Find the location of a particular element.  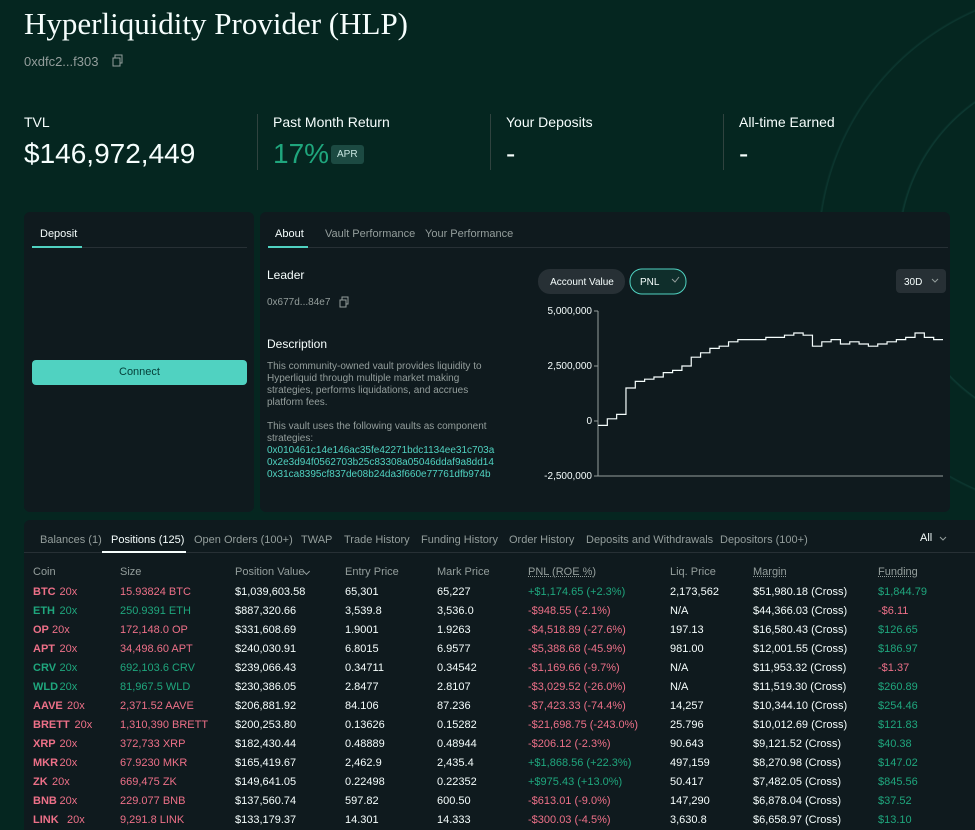

about-tab: About is located at coordinates (289, 234).